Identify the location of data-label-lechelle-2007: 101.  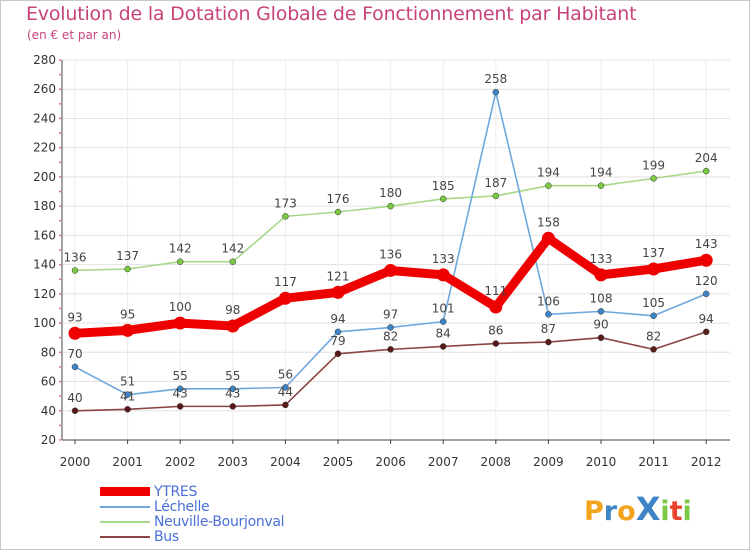
(443, 309).